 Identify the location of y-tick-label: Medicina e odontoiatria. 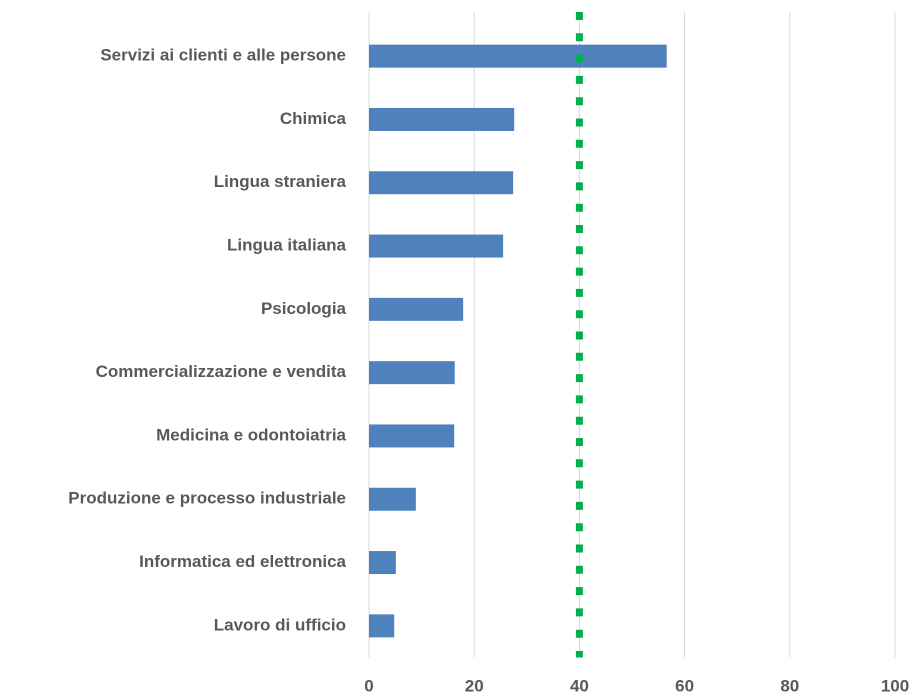
(251, 434).